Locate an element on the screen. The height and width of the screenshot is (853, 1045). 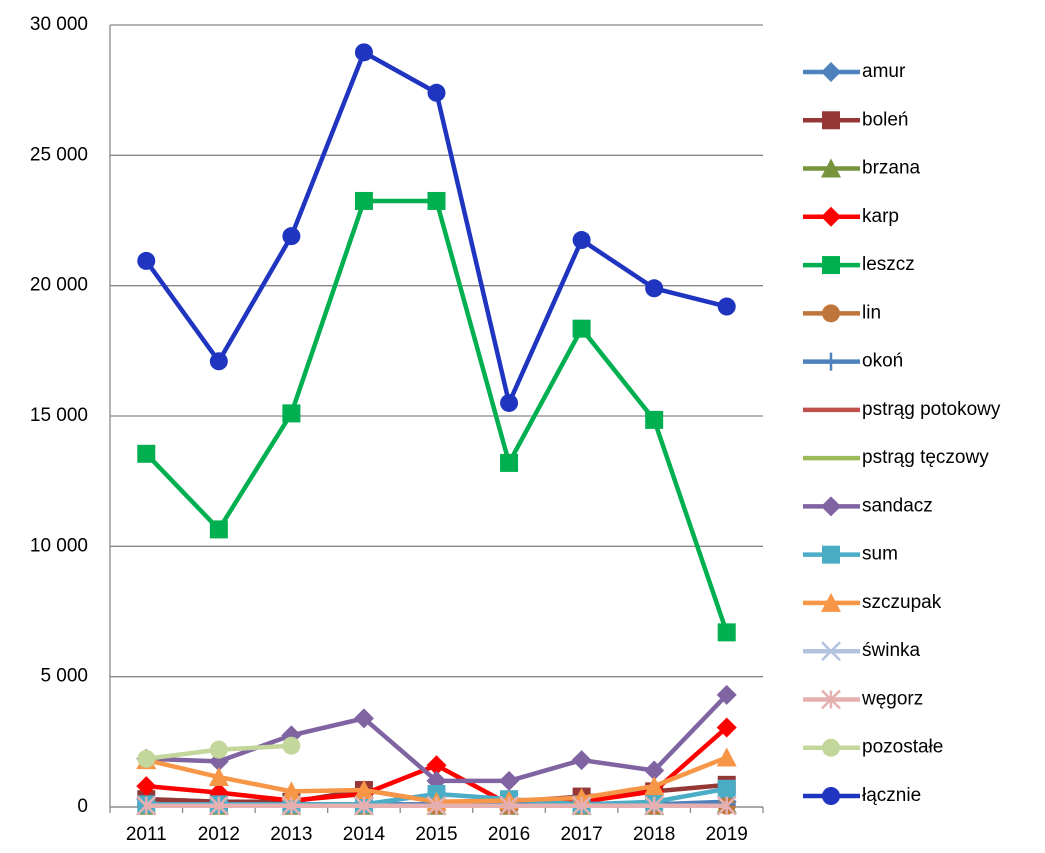
legend-label: okoń is located at coordinates (882, 361).